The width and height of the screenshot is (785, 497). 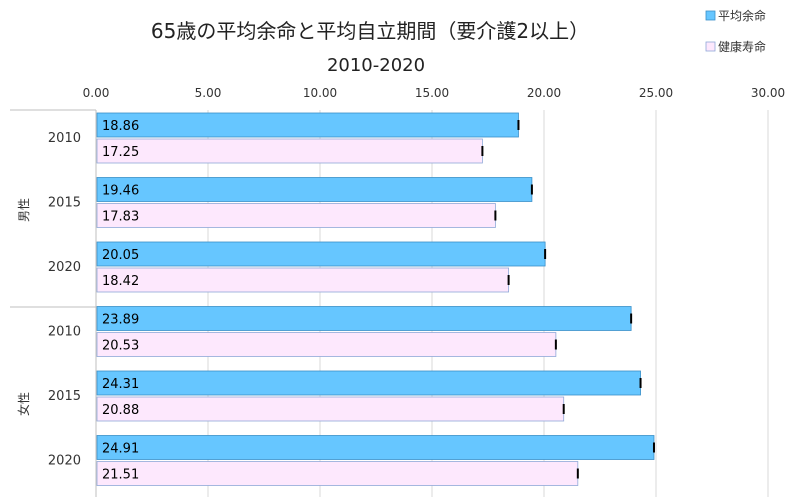 I want to click on group-label: 男性, so click(x=24, y=210).